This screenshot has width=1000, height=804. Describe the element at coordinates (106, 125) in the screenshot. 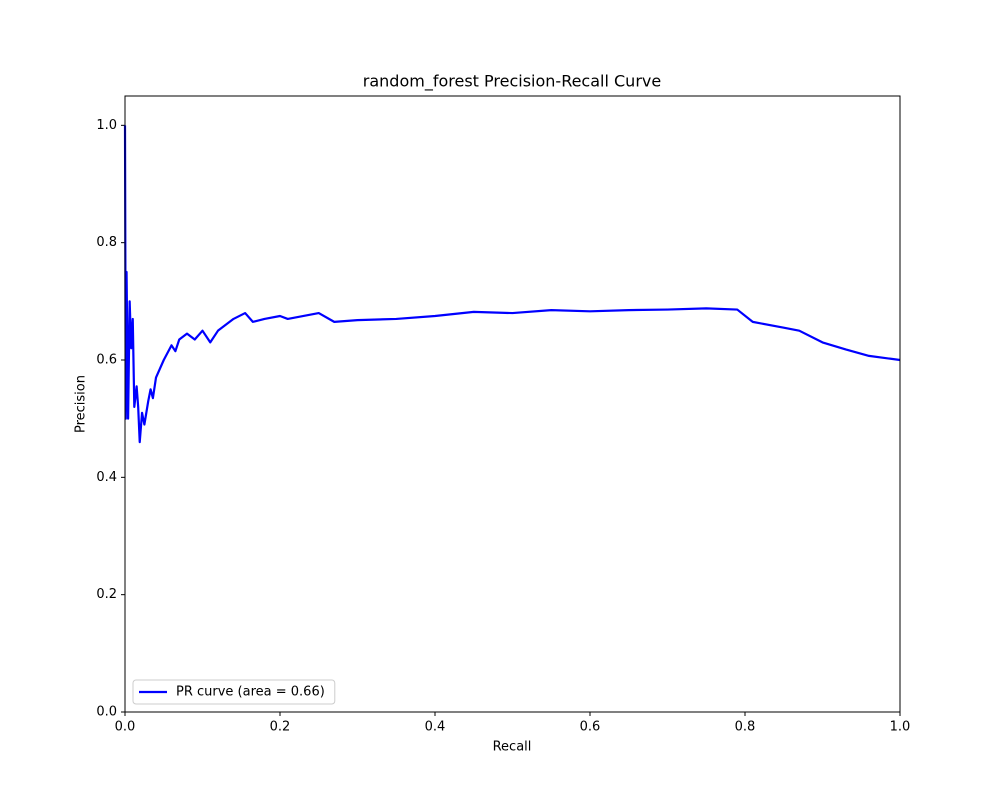

I see `y-tick-label: 1.0` at that location.